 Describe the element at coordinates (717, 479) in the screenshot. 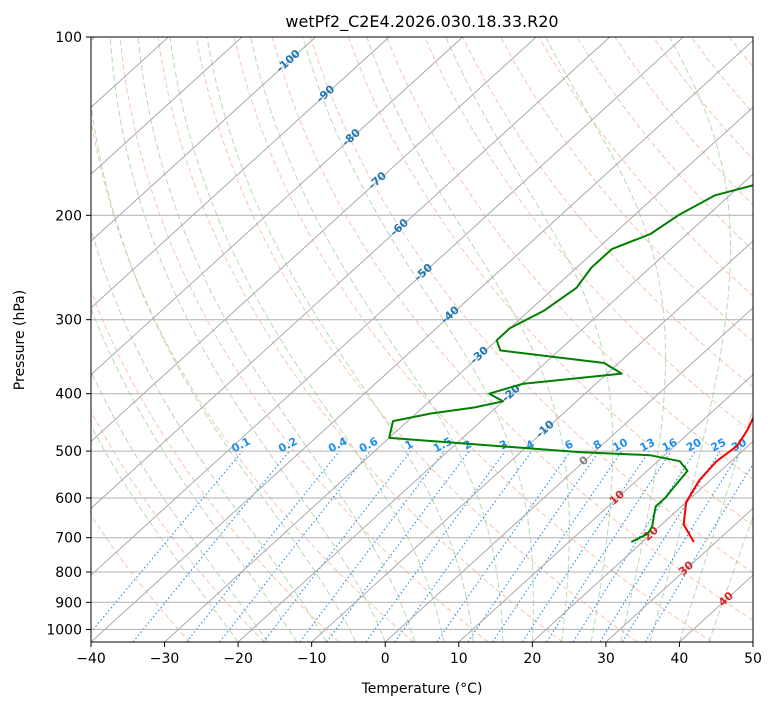

I see `temperature-line` at that location.